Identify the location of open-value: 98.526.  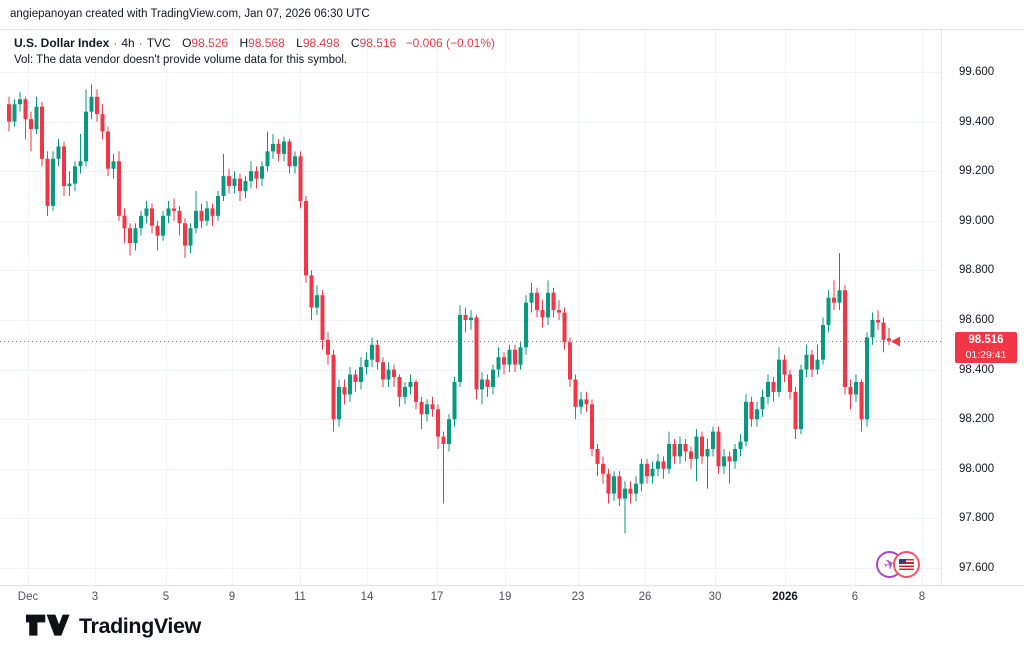
(210, 43).